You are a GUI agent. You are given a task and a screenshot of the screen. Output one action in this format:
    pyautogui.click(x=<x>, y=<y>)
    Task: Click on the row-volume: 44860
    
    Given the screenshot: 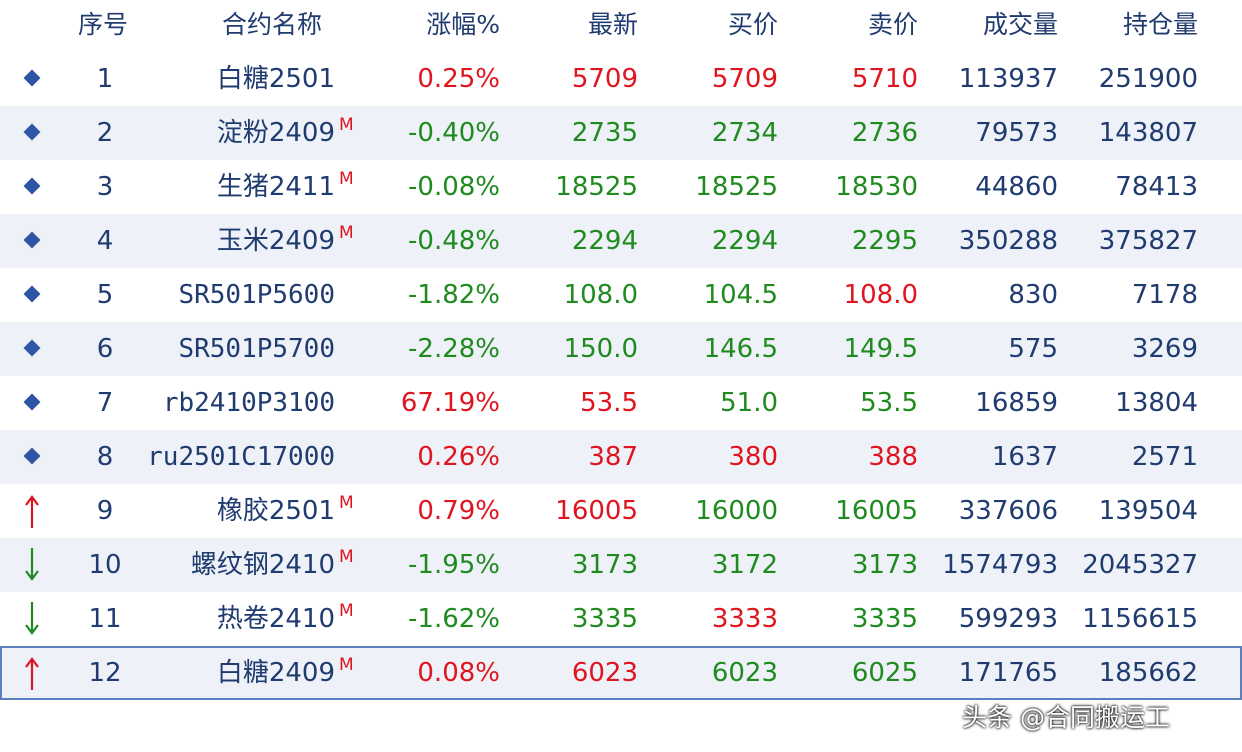 What is the action you would take?
    pyautogui.click(x=1016, y=187)
    